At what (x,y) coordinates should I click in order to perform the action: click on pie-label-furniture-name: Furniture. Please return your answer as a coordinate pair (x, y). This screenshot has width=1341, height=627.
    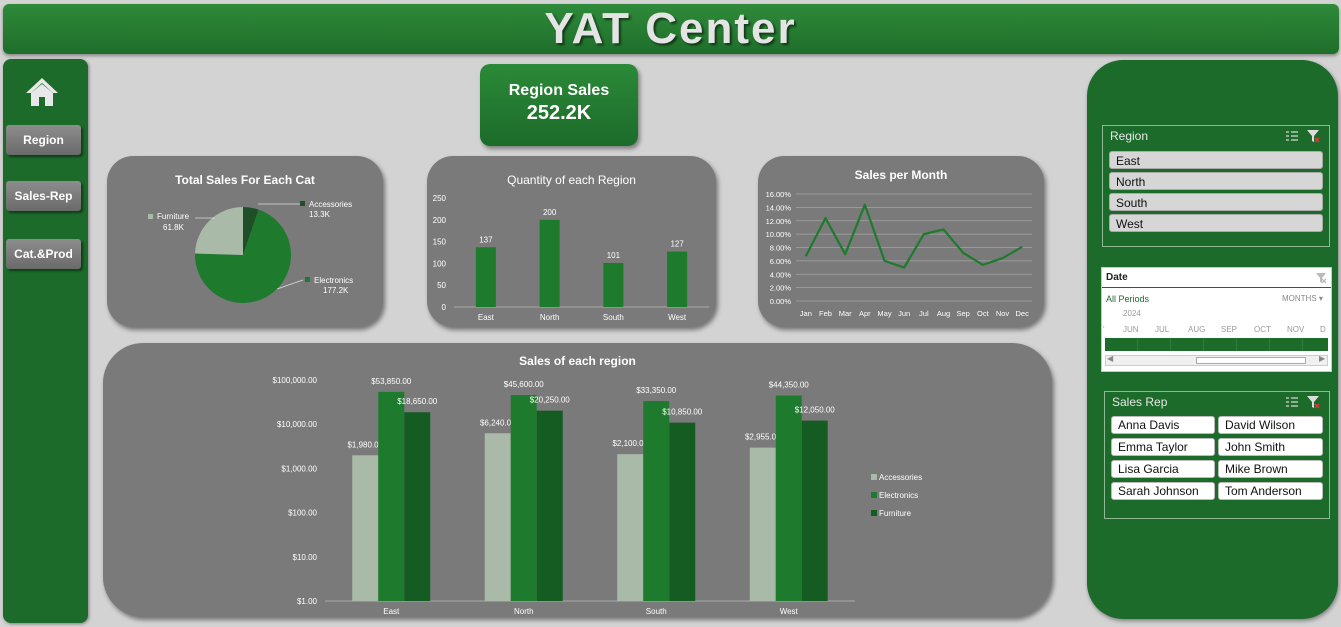
    Looking at the image, I should click on (173, 216).